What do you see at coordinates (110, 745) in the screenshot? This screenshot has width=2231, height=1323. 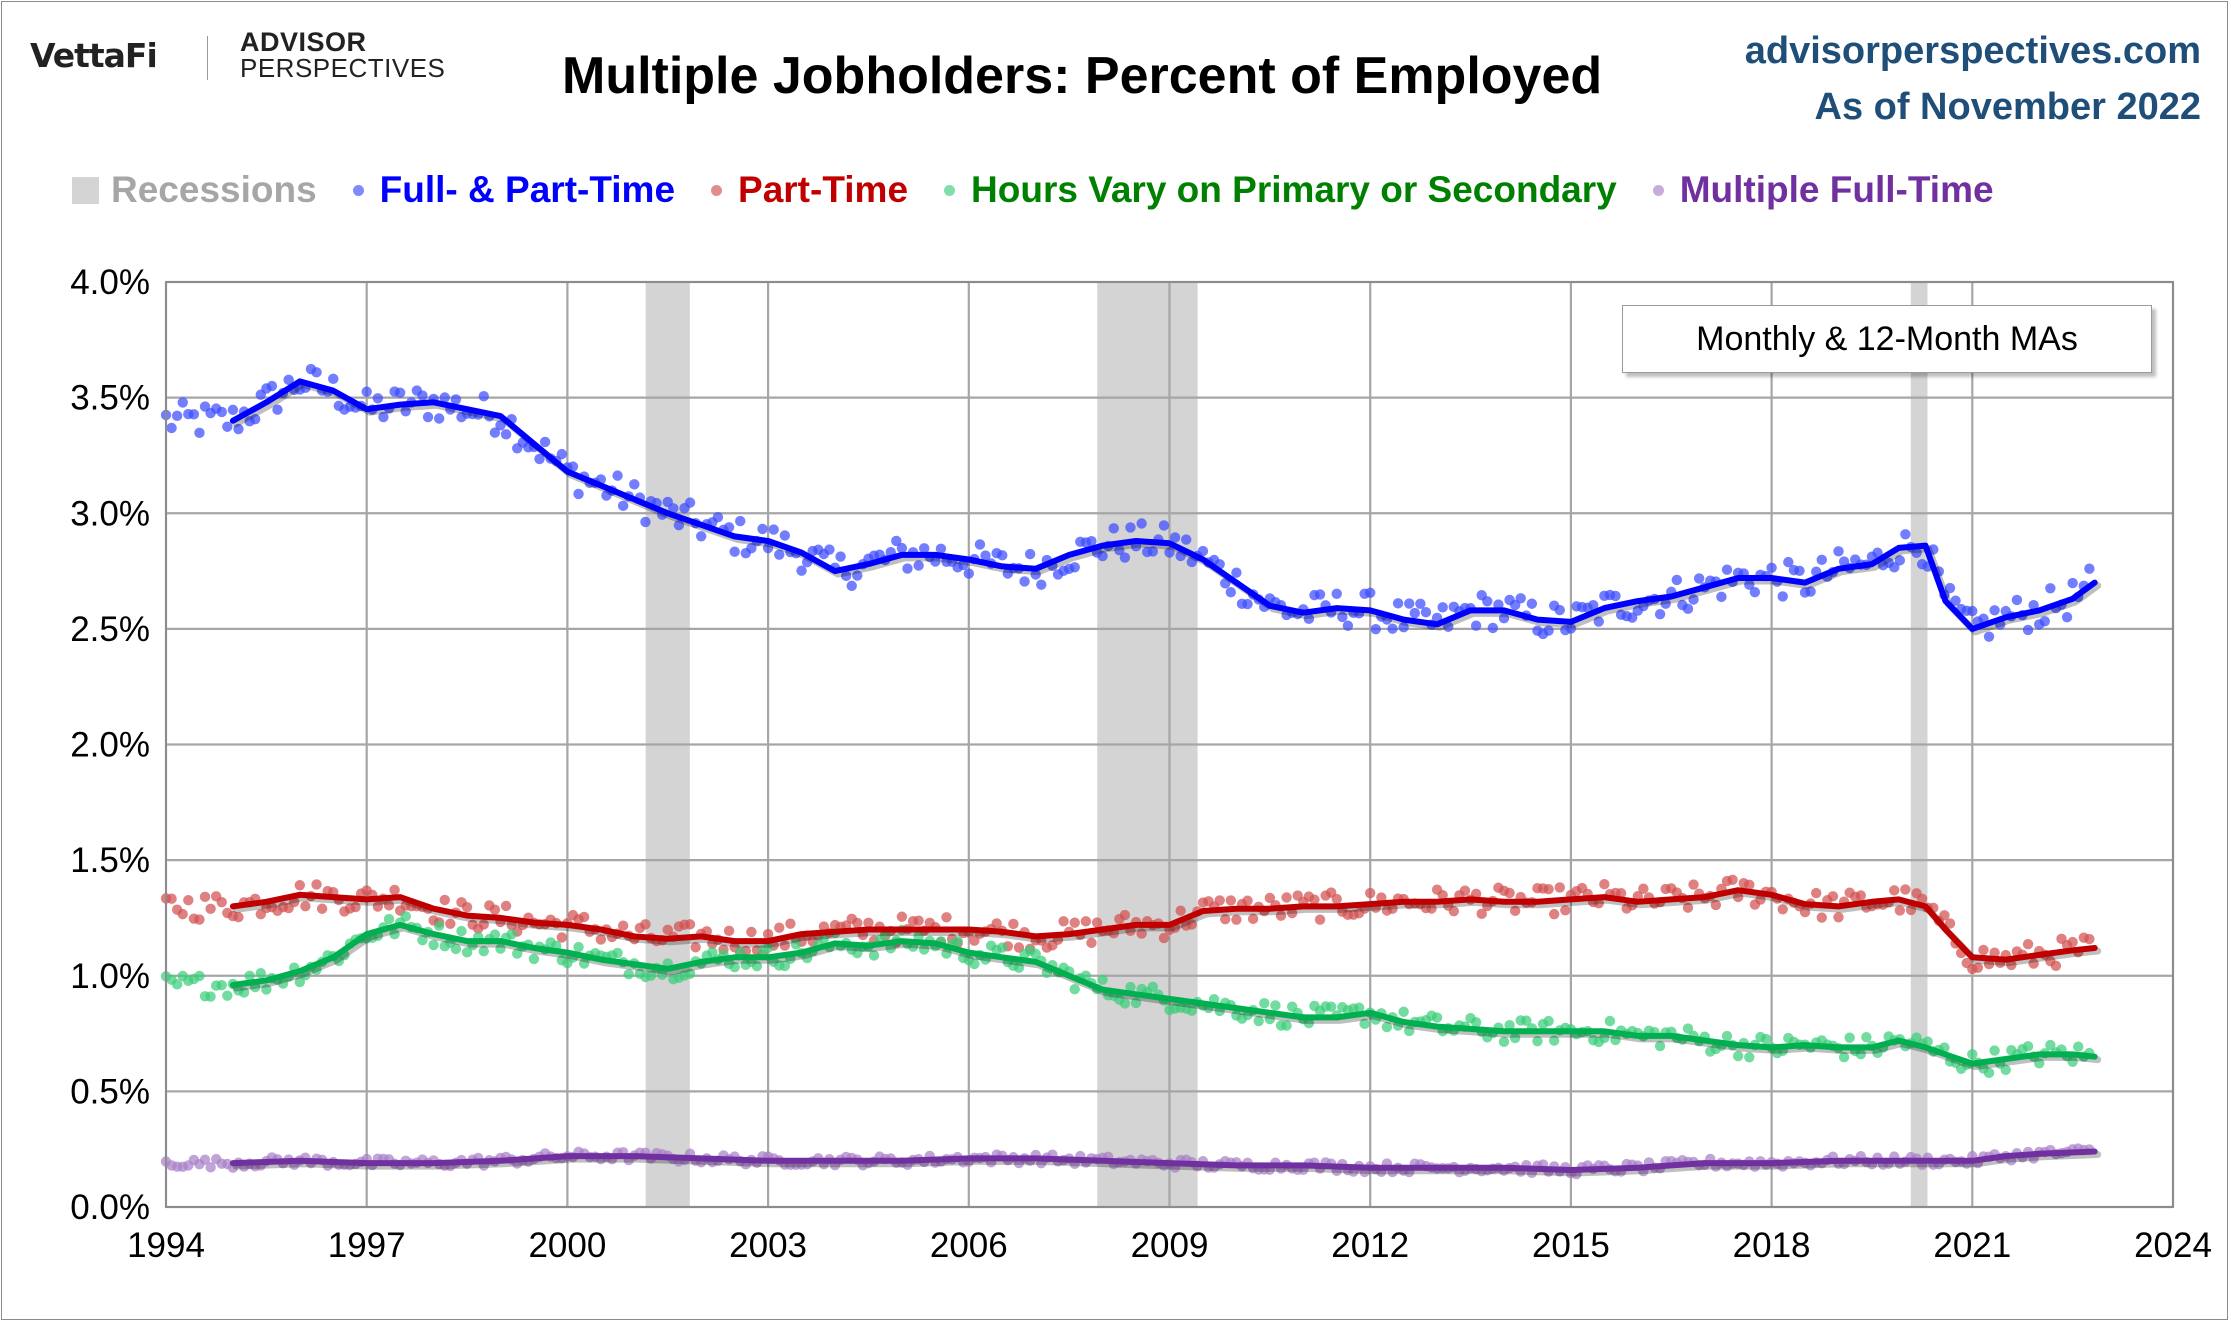 I see `y-tick-label: 2.0%` at bounding box center [110, 745].